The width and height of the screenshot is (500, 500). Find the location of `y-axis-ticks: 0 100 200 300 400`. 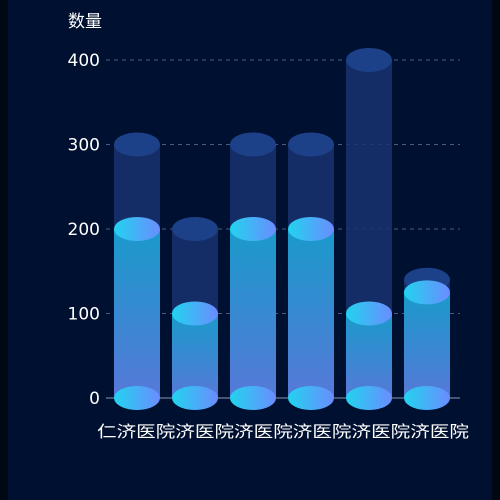

y-axis-ticks: 0 100 200 300 400 is located at coordinates (84, 230).